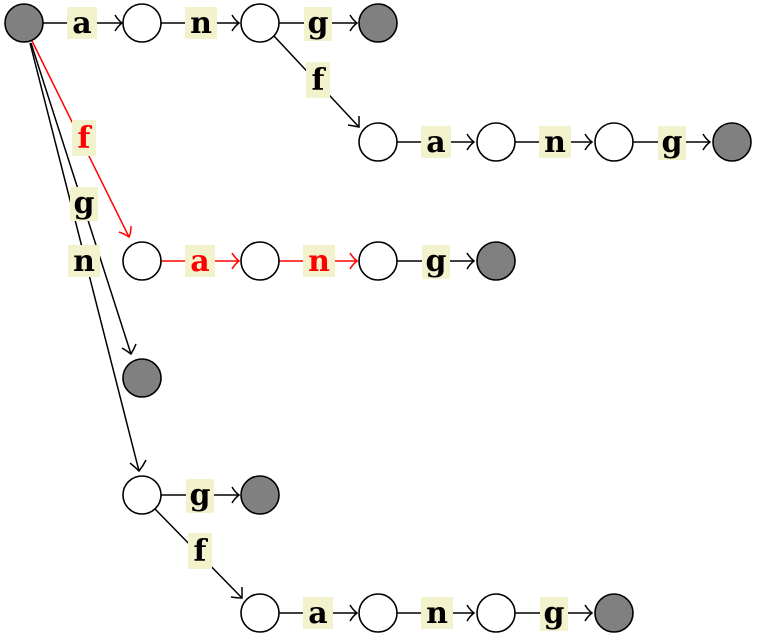 This screenshot has width=758, height=642. I want to click on root-node, so click(24, 23).